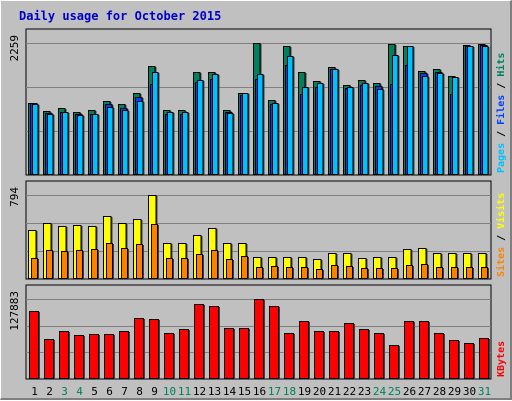 The image size is (512, 401). Describe the element at coordinates (454, 391) in the screenshot. I see `x-tick-label: 29` at that location.